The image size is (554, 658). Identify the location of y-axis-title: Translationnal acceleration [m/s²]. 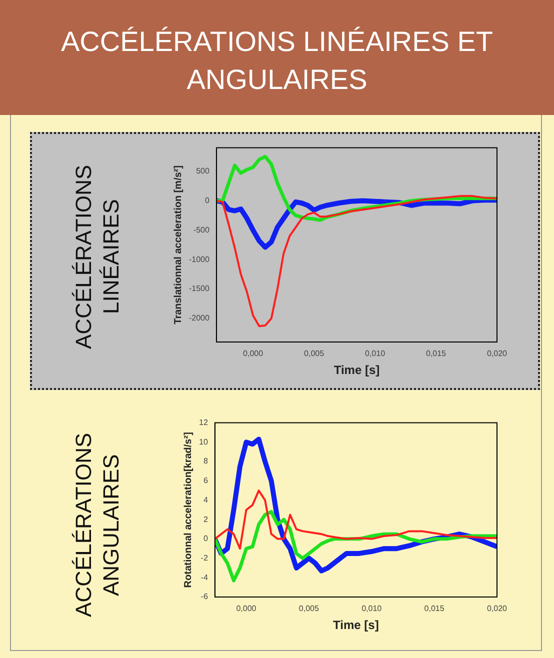
(178, 244).